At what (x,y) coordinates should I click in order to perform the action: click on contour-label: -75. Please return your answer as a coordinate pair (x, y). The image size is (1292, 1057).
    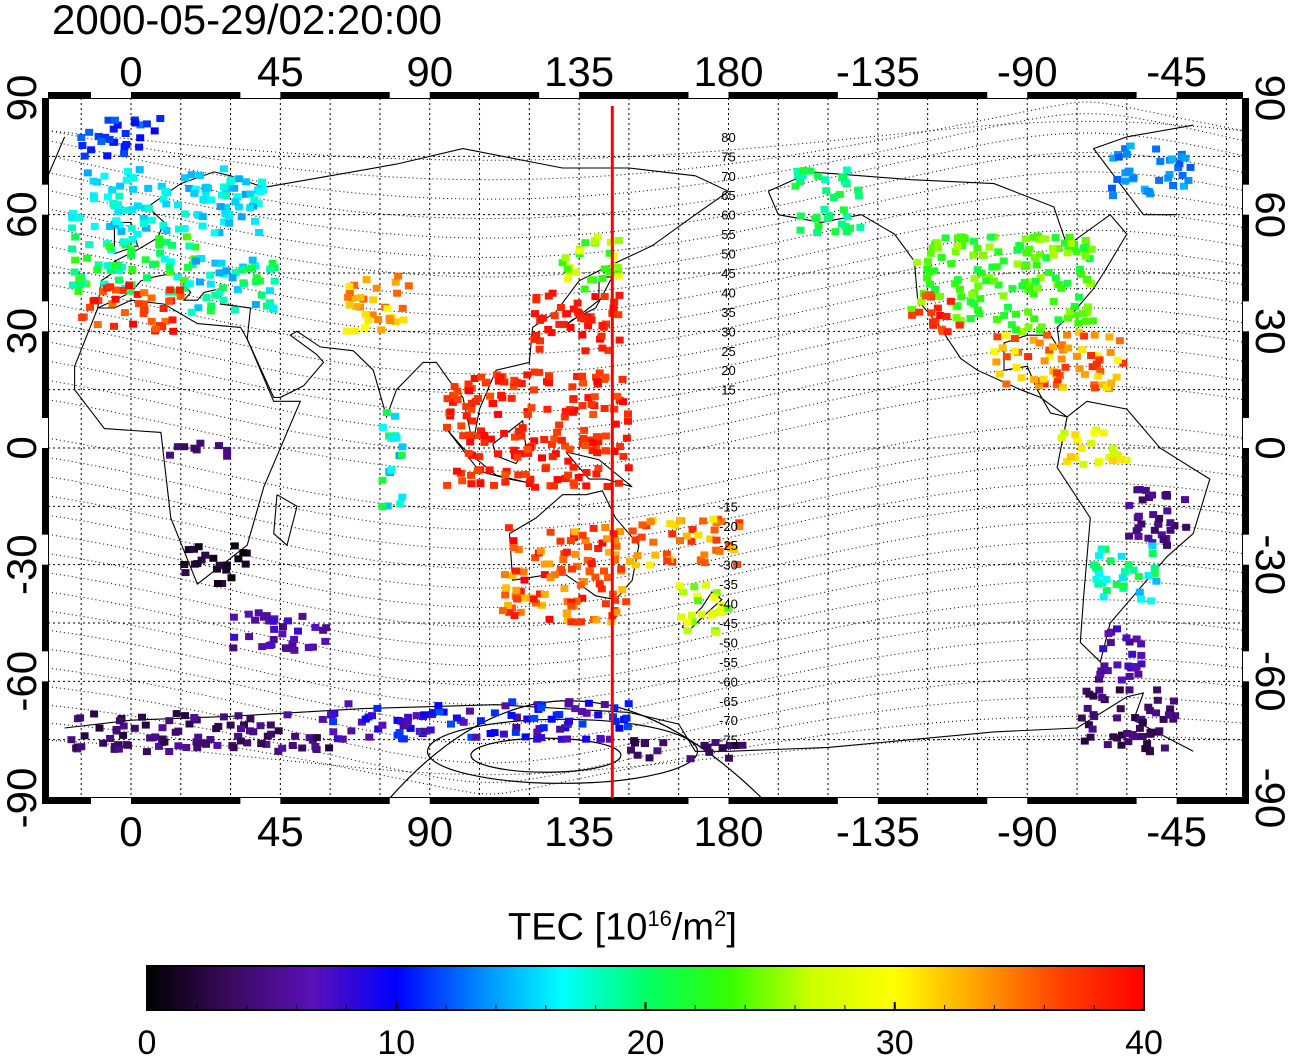
    Looking at the image, I should click on (728, 740).